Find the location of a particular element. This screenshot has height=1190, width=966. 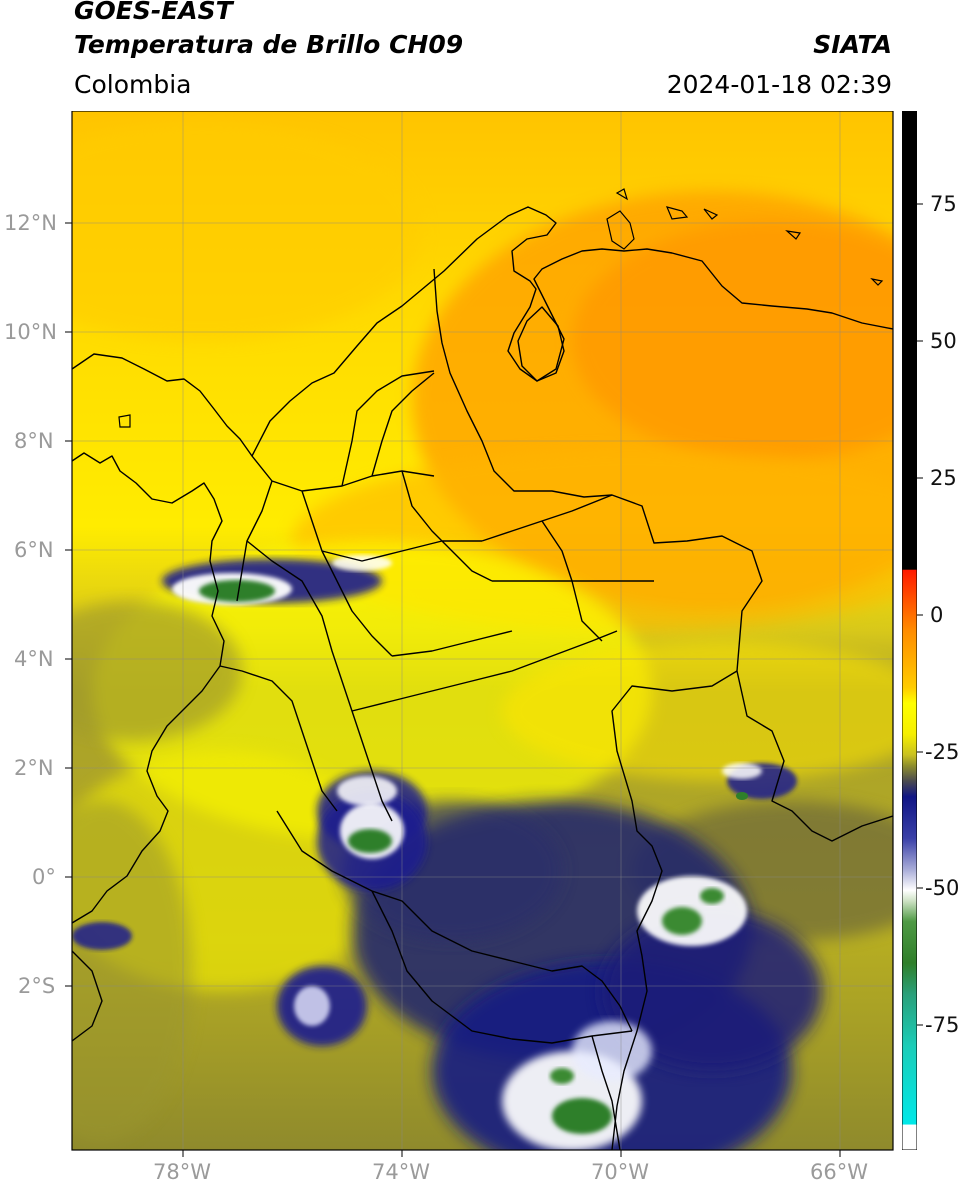

lat-tick-label: 12°N is located at coordinates (30, 223).